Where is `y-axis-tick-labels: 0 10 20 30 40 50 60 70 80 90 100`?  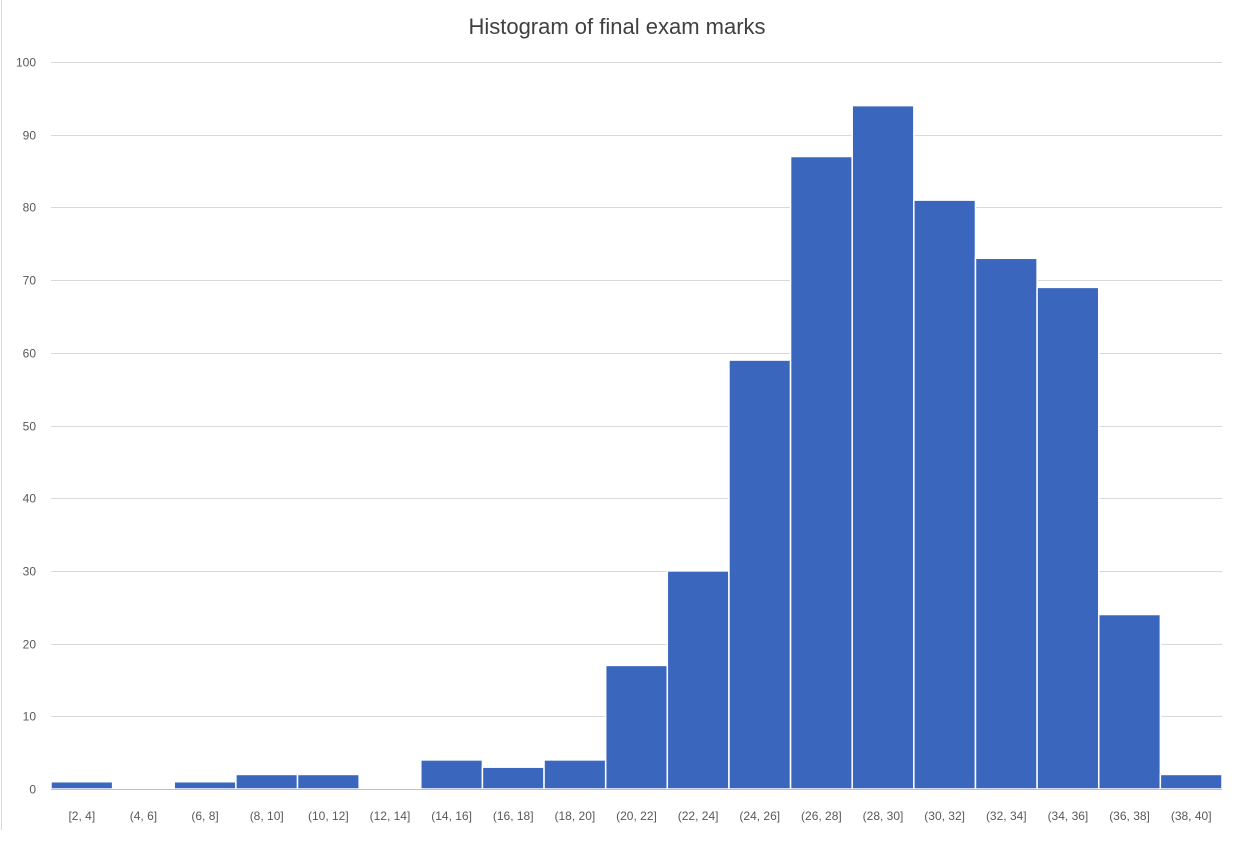
y-axis-tick-labels: 0 10 20 30 40 50 60 70 80 90 100 is located at coordinates (26, 426).